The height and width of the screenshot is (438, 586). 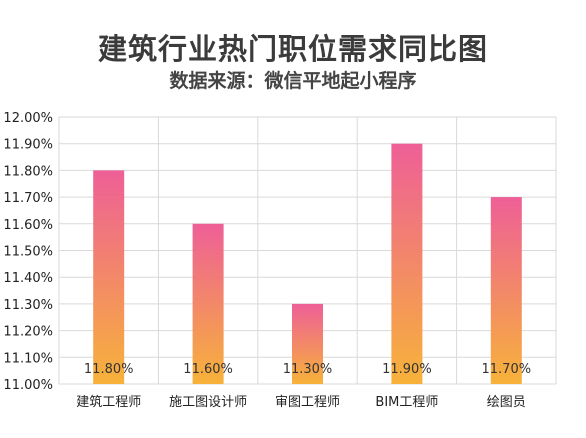 What do you see at coordinates (28, 225) in the screenshot?
I see `y-tick-label: 11.60%` at bounding box center [28, 225].